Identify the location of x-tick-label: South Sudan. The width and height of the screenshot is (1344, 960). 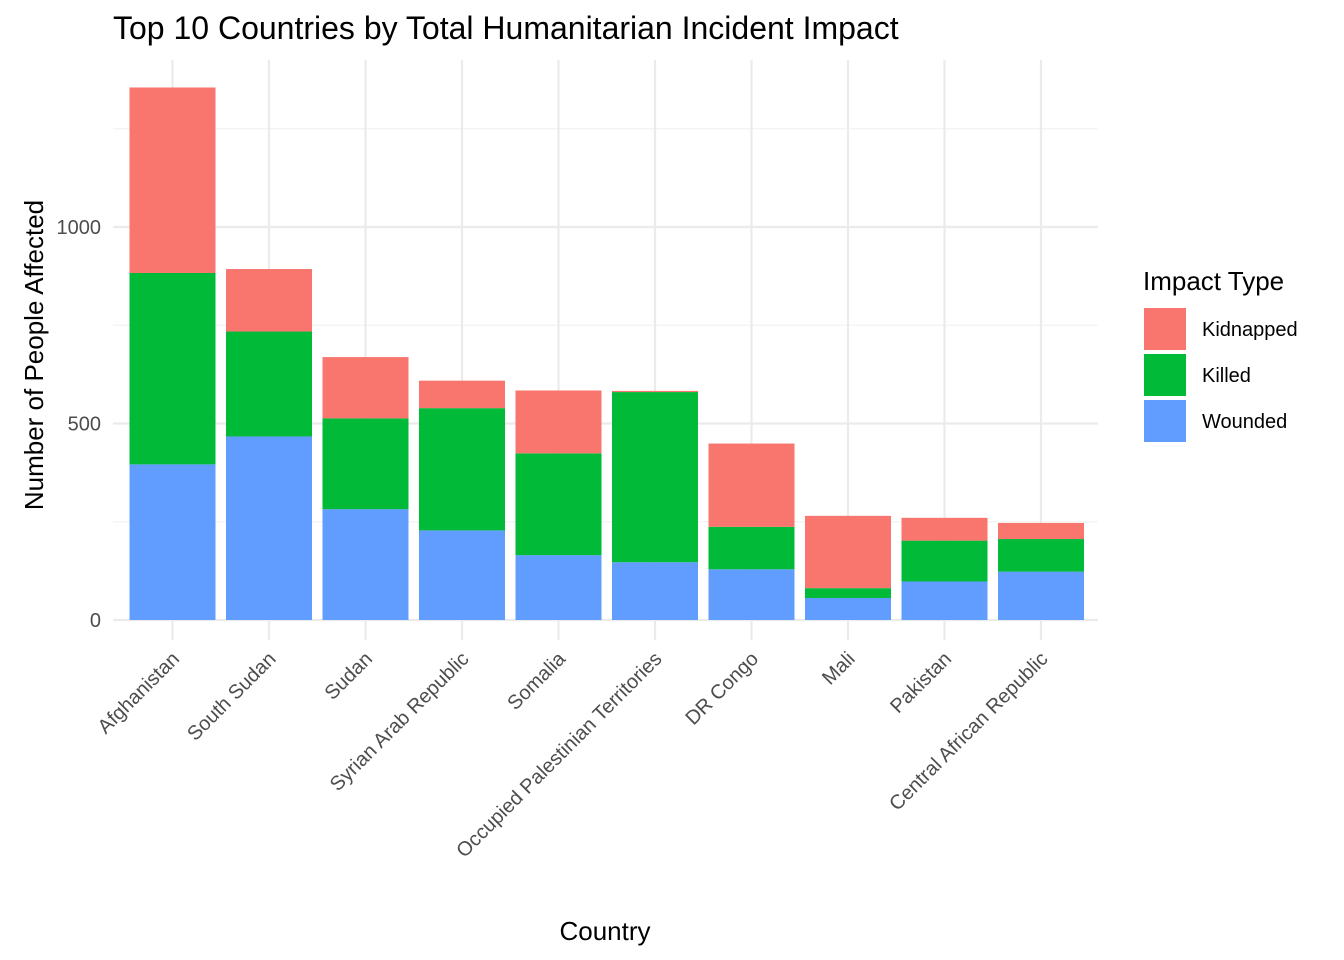
(231, 696).